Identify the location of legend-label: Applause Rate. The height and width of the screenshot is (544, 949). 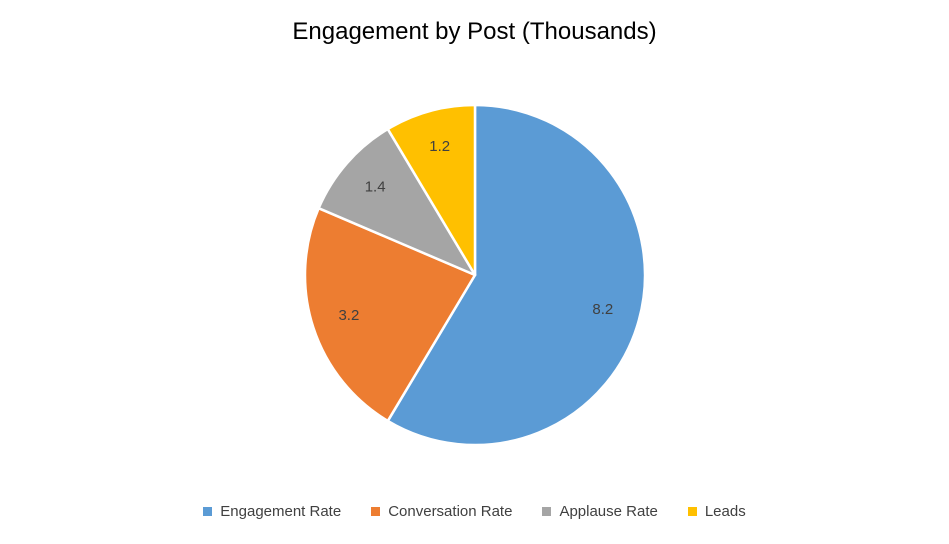
(608, 511).